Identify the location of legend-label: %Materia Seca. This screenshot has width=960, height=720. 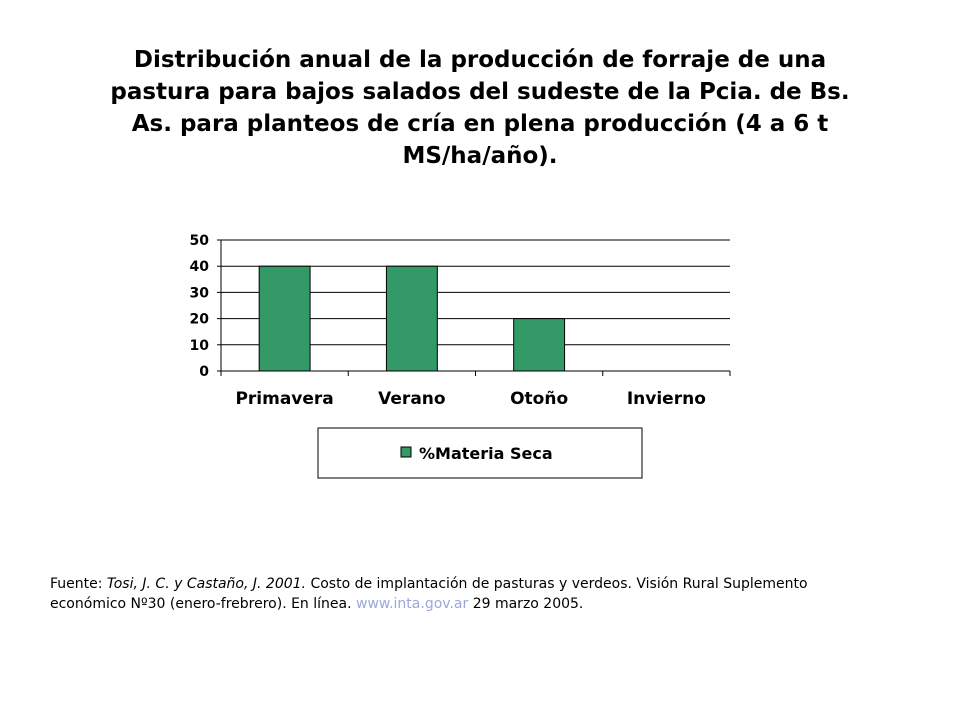
(486, 453).